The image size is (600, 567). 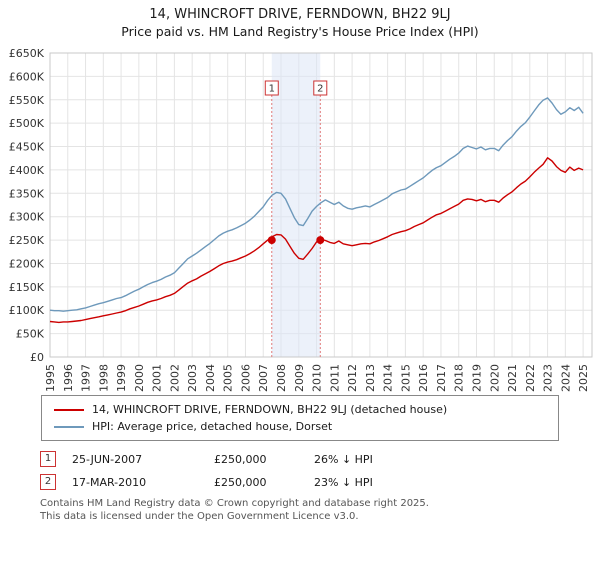 What do you see at coordinates (27, 170) in the screenshot?
I see `svg-text: £400K` at bounding box center [27, 170].